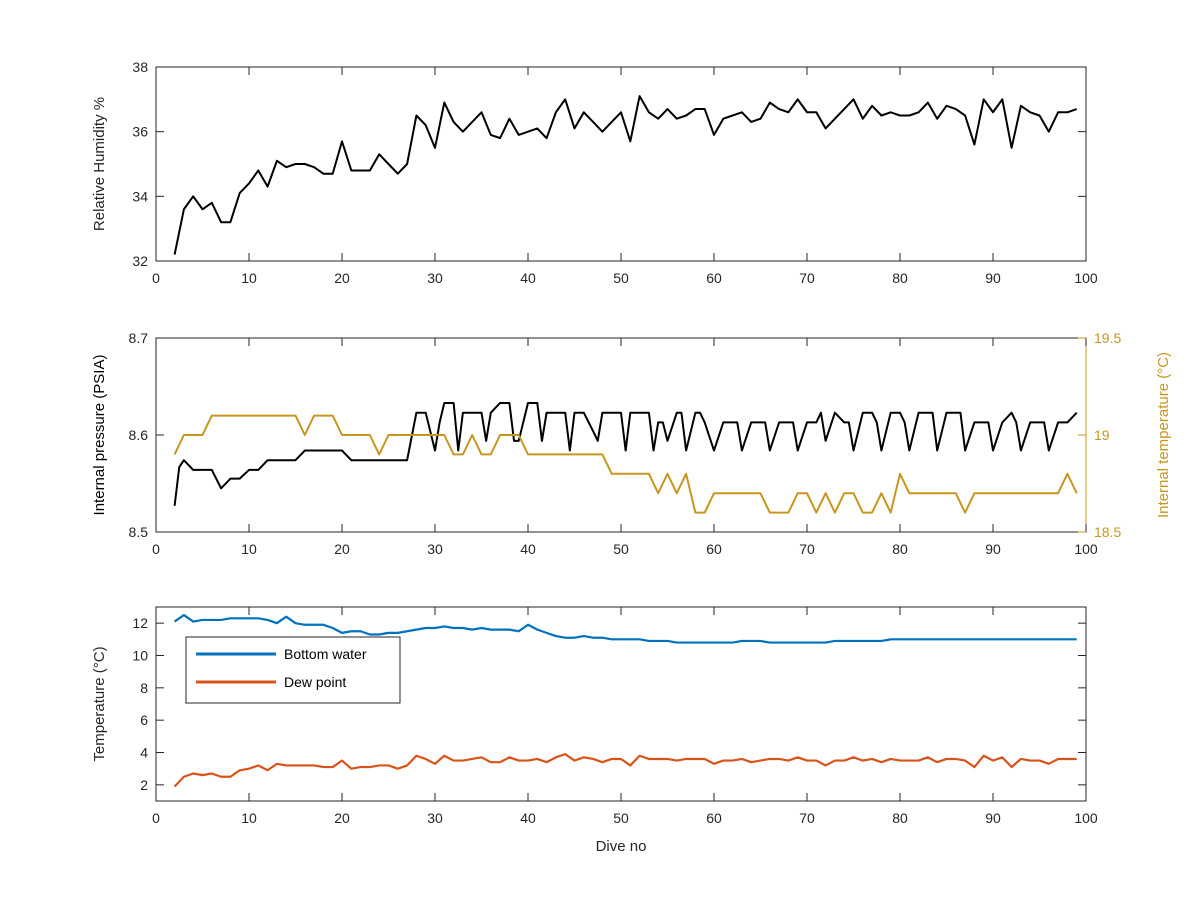  Describe the element at coordinates (315, 682) in the screenshot. I see `legend-entry: Dew point` at that location.